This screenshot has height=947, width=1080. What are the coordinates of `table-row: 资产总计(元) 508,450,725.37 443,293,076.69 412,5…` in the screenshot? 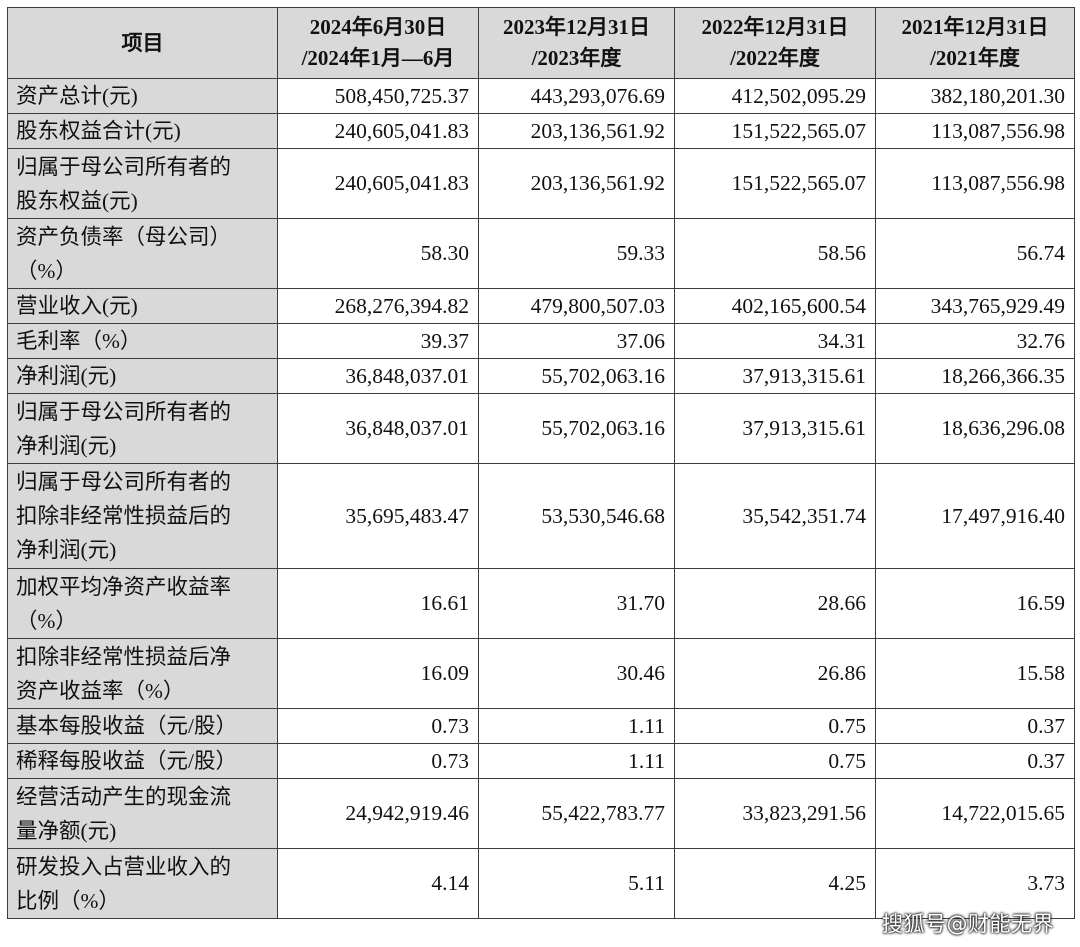 It's located at (541, 96).